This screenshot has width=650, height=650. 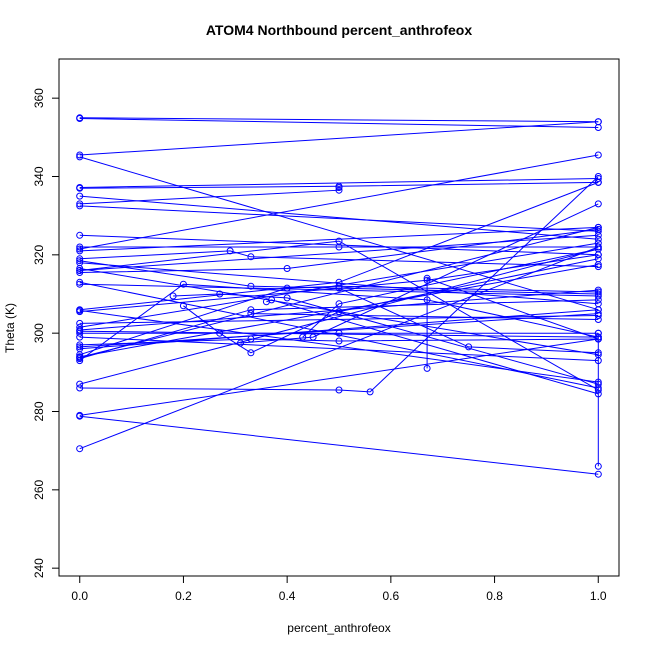 I want to click on y-tick-label: 360, so click(x=39, y=98).